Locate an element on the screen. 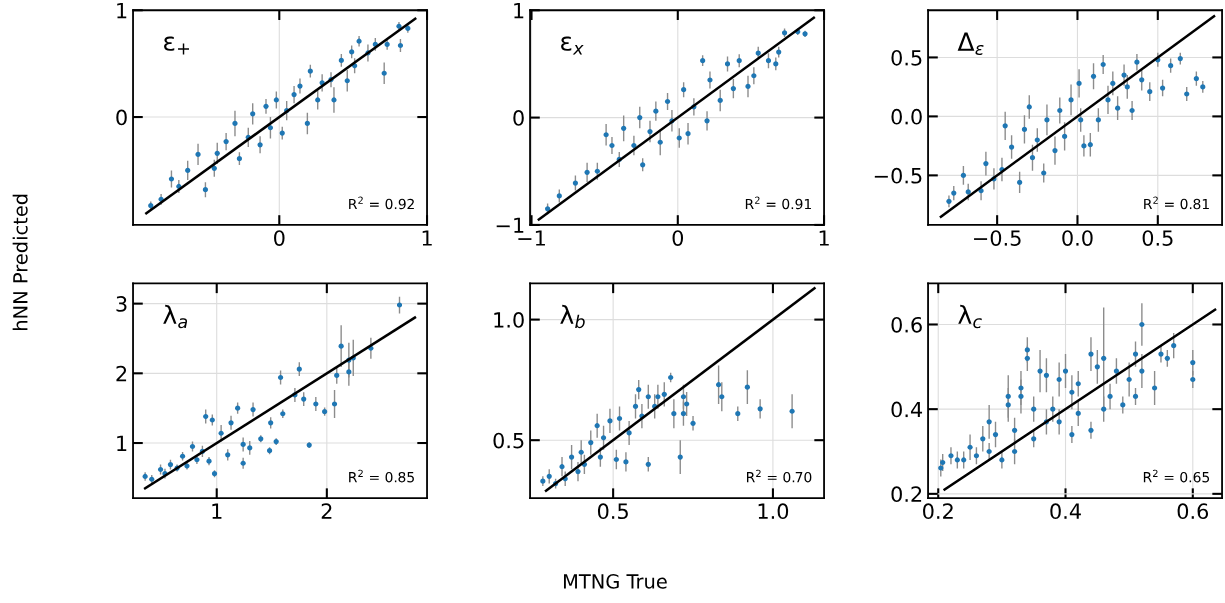 This screenshot has height=603, width=1225. annotation: R$^{2}$ = 0.65 is located at coordinates (1176, 476).